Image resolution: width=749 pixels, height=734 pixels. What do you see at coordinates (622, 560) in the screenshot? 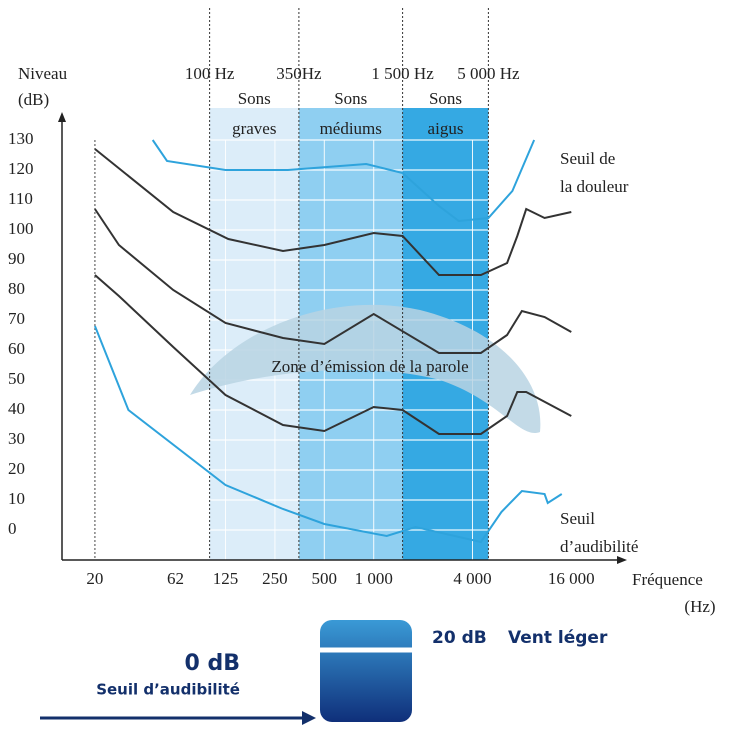
I see `x-axis-arrow` at bounding box center [622, 560].